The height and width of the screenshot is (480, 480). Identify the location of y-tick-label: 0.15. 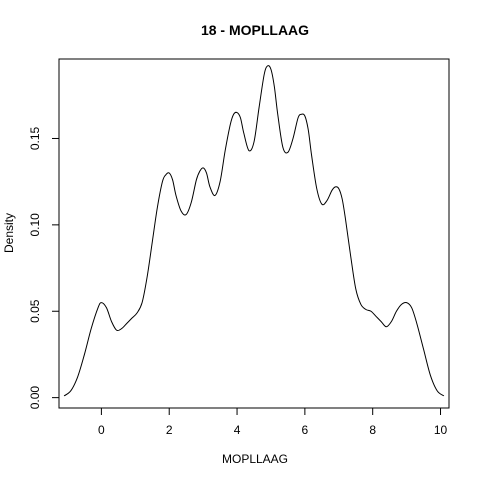
(35, 138).